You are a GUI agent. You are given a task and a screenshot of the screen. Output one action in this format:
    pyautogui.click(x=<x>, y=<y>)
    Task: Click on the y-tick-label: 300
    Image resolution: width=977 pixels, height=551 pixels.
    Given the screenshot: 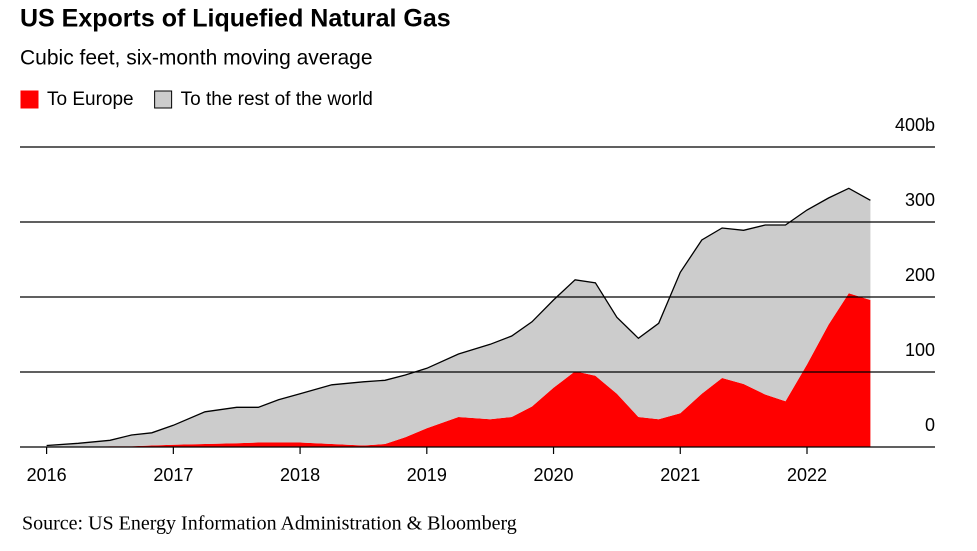 What is the action you would take?
    pyautogui.click(x=920, y=200)
    